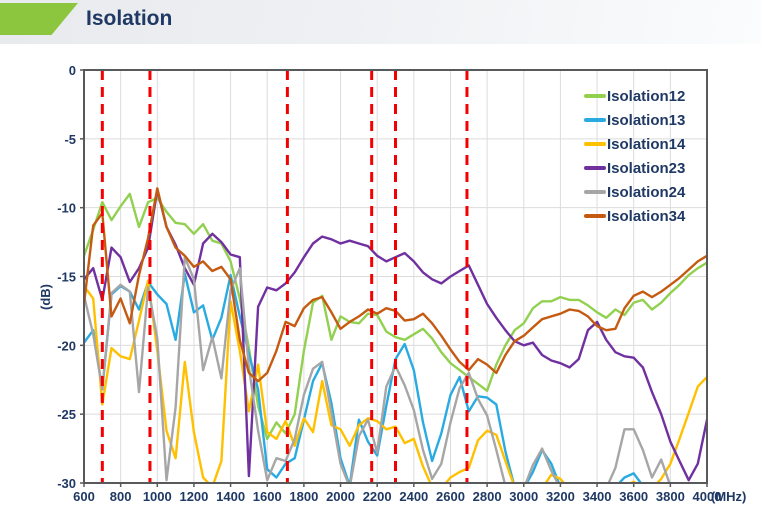 This screenshot has width=761, height=512. What do you see at coordinates (72, 70) in the screenshot?
I see `y-tick-label-0: 0` at bounding box center [72, 70].